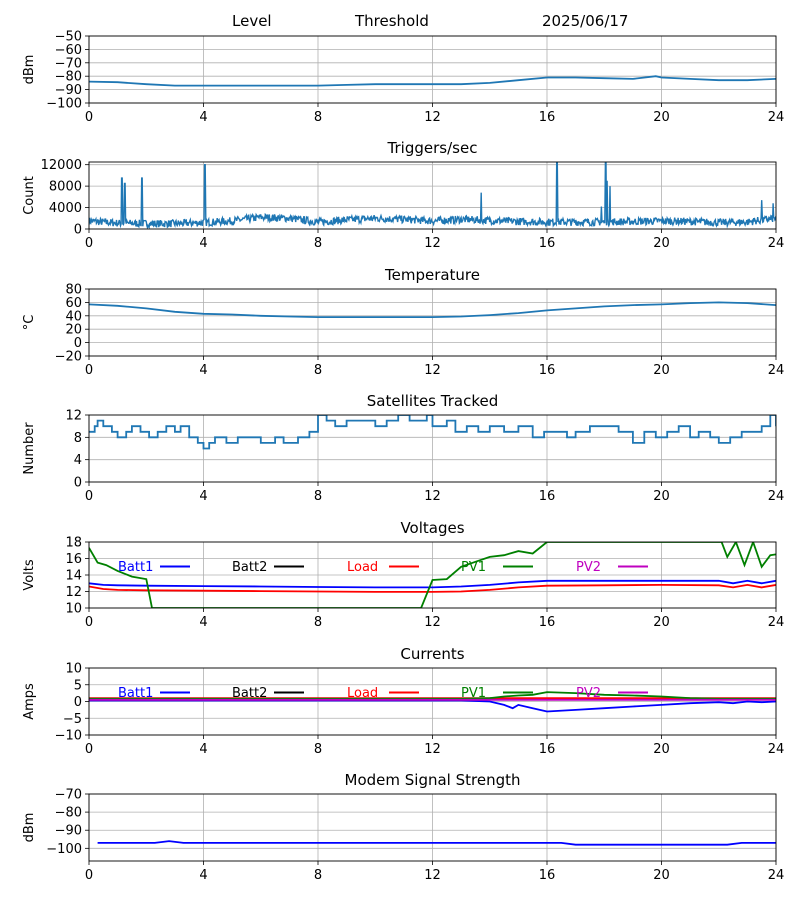  I want to click on y-tick-label: 8000, so click(65, 187).